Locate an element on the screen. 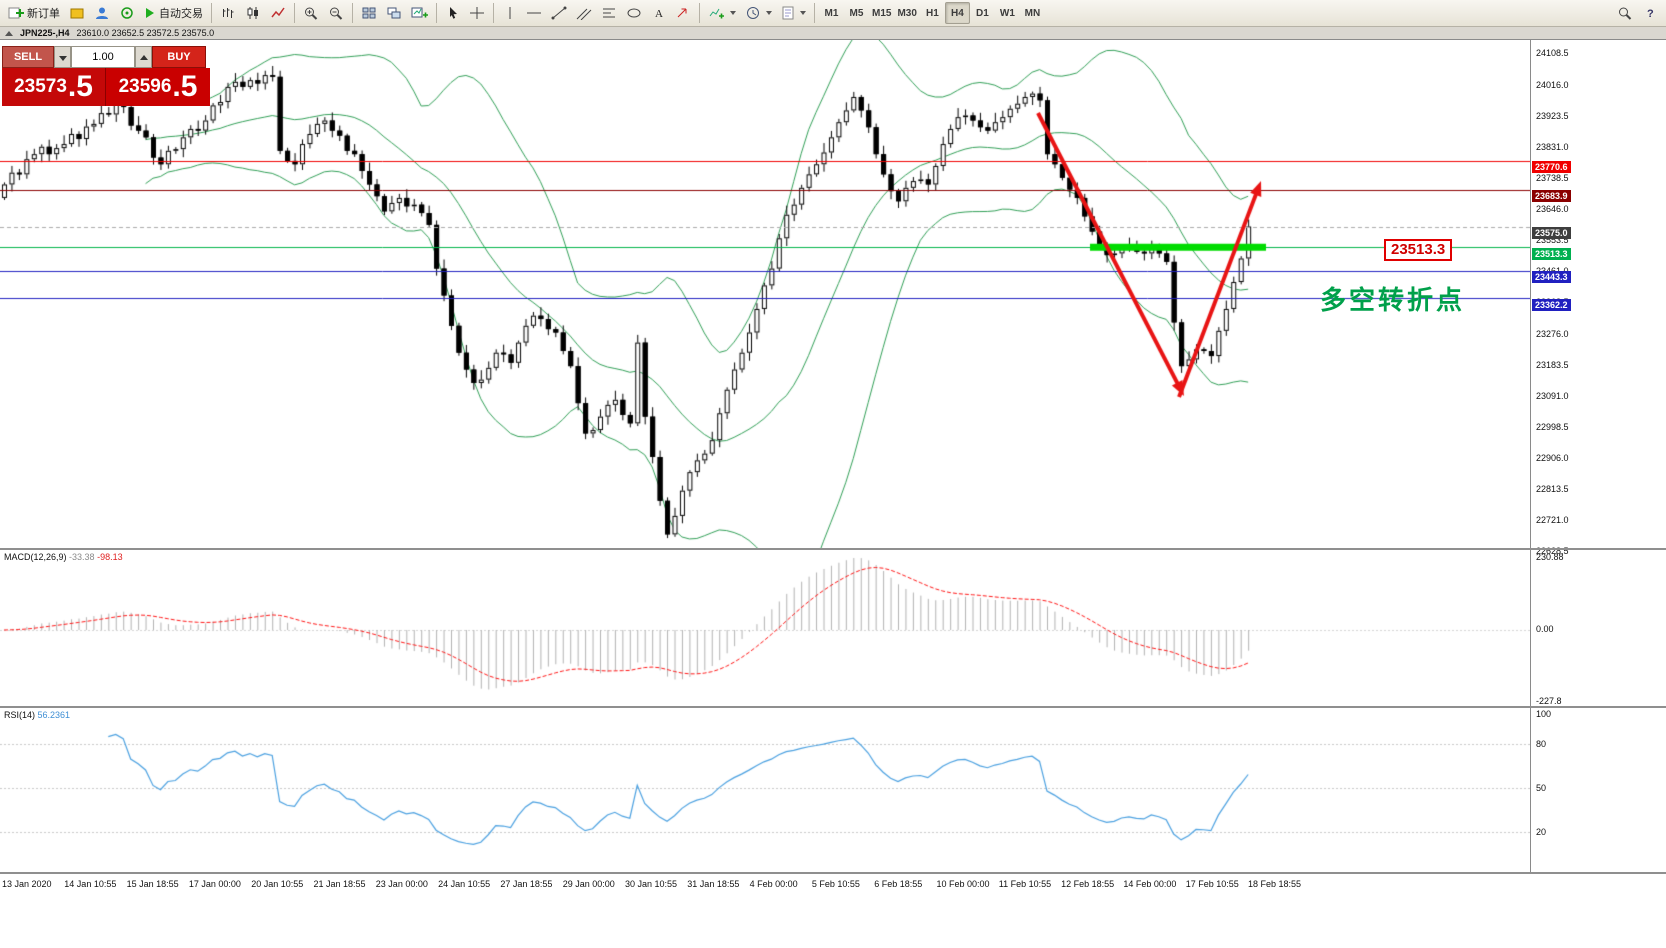  sell-price-fraction: .5 is located at coordinates (80, 86).